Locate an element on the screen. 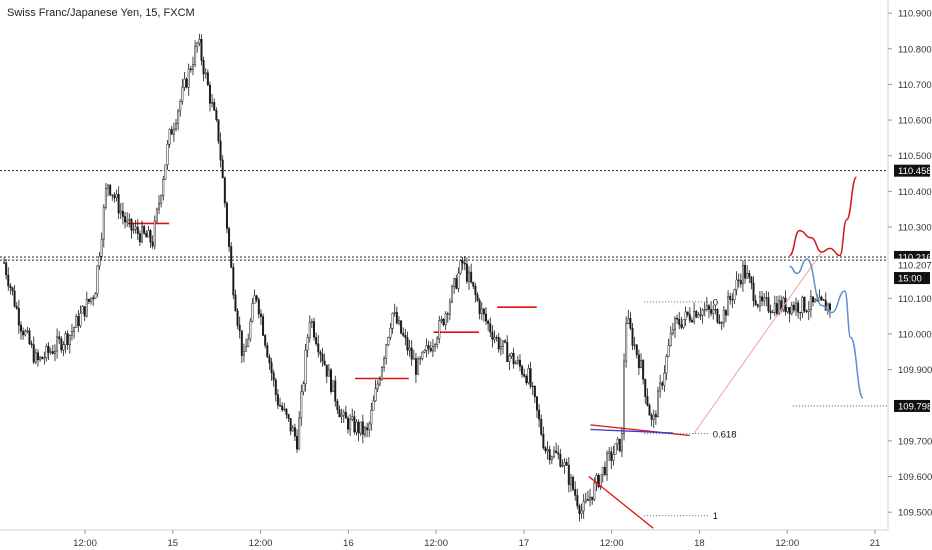 The width and height of the screenshot is (932, 550). fib-level-label: 0 is located at coordinates (715, 302).